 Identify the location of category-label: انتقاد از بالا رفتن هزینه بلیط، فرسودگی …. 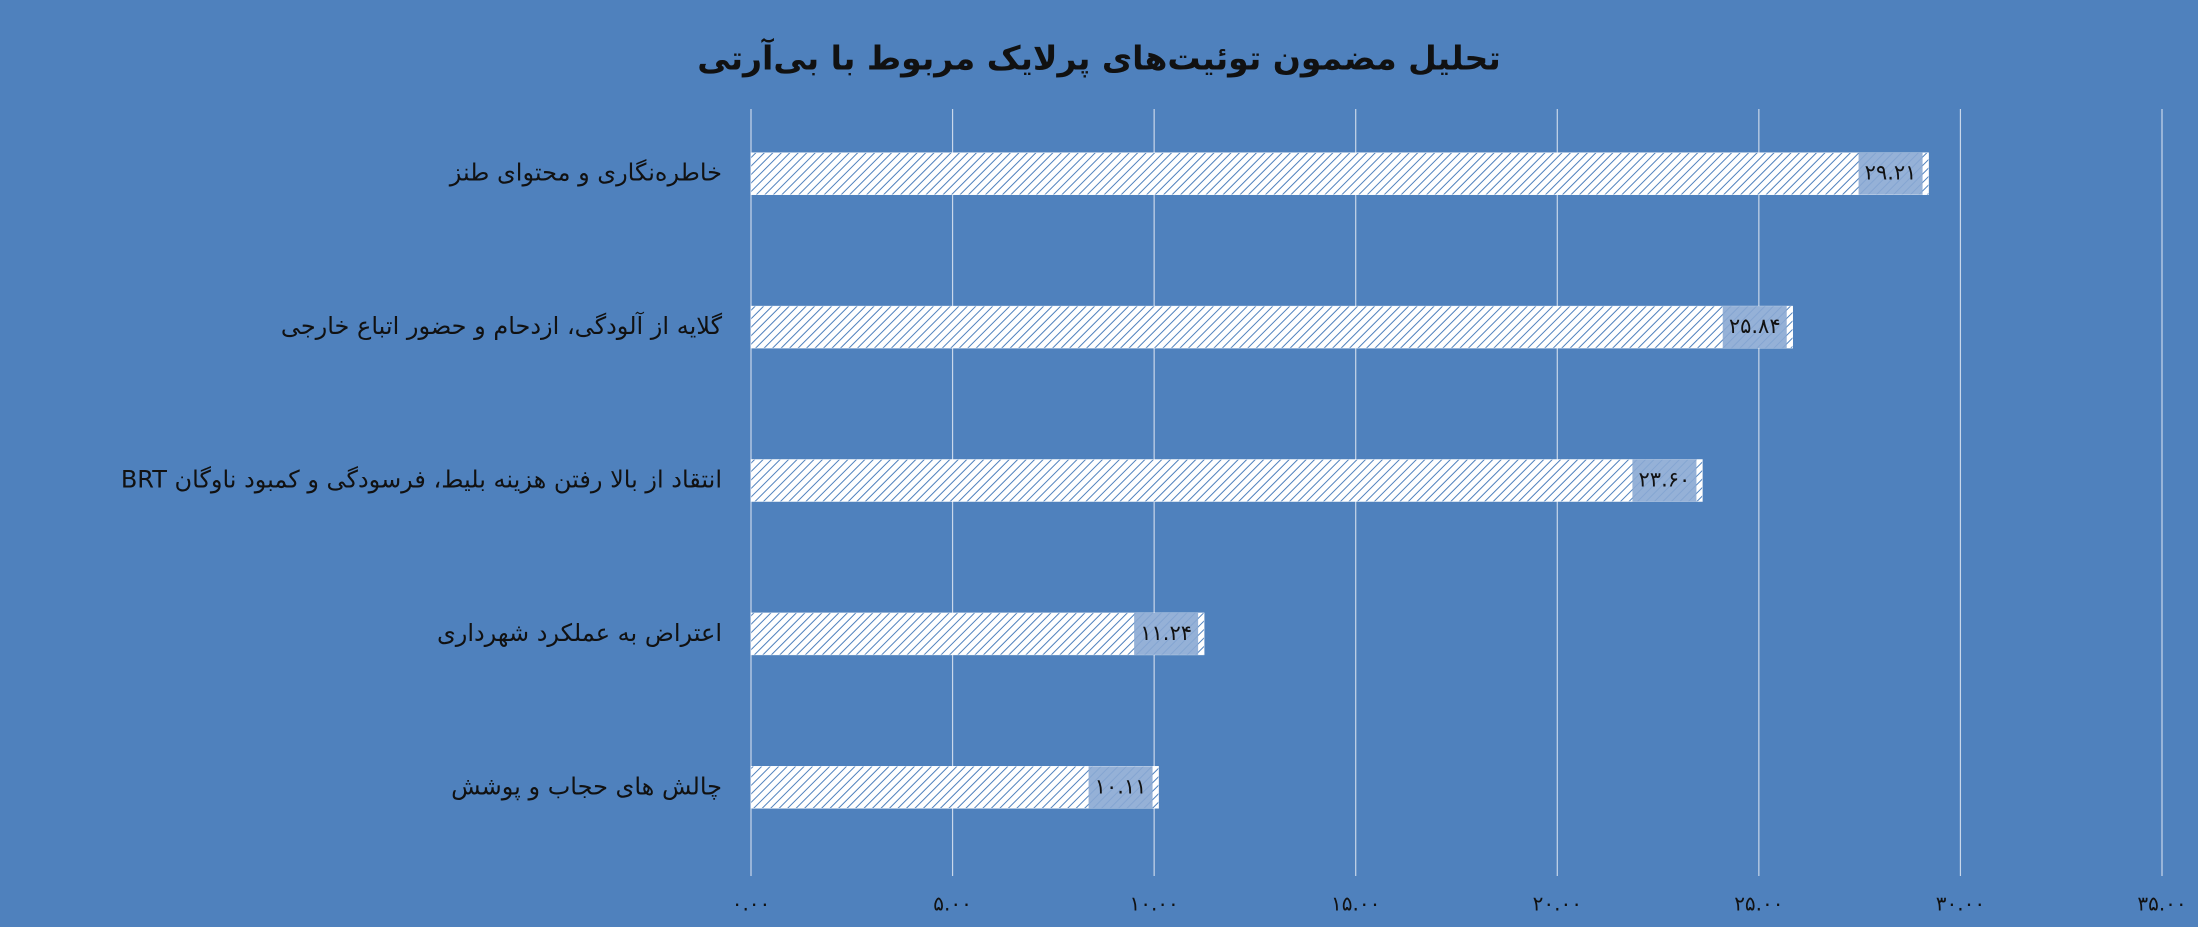
(421, 480).